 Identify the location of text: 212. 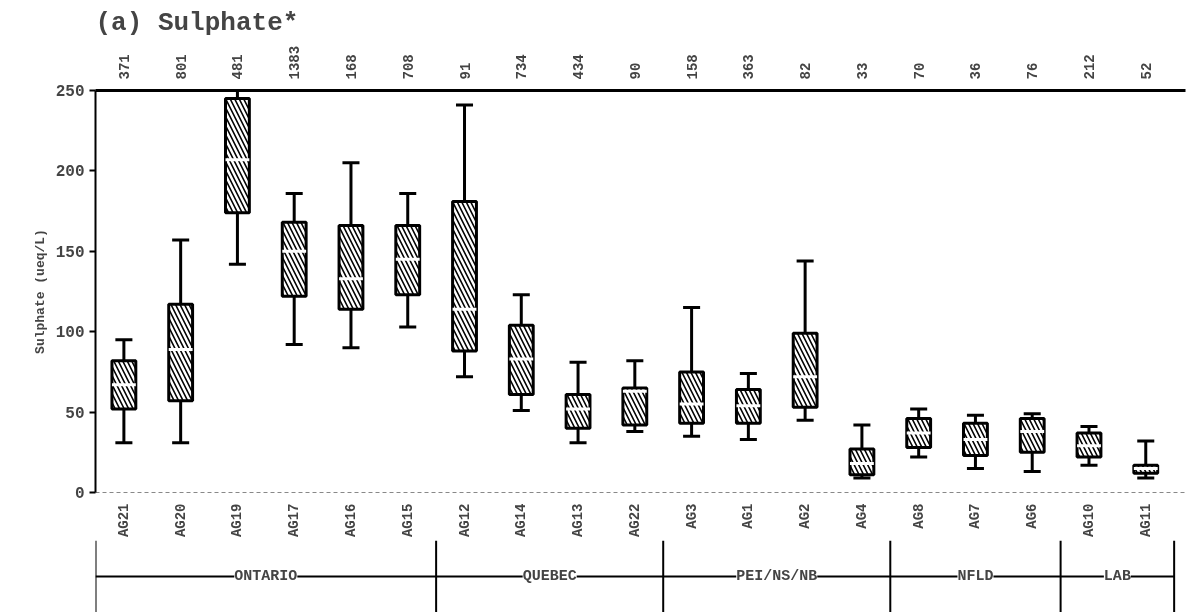
(1089, 67).